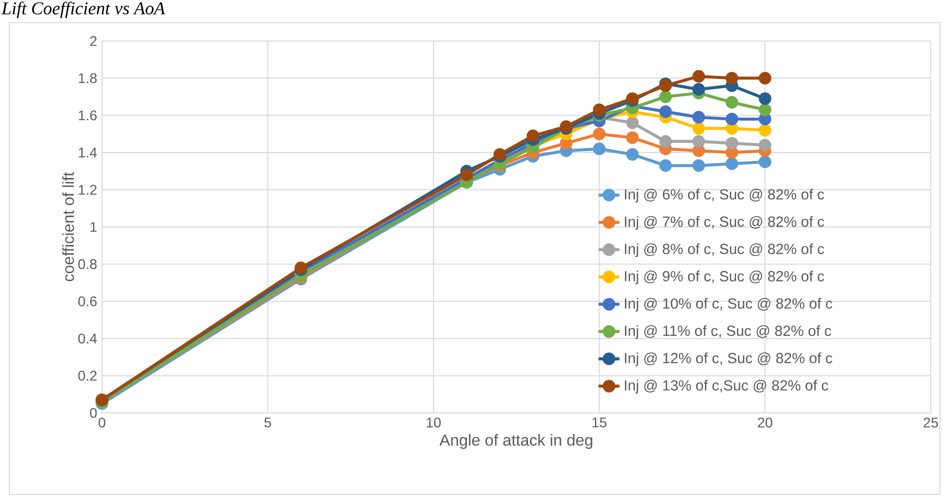  I want to click on x-tick-label: 5, so click(268, 423).